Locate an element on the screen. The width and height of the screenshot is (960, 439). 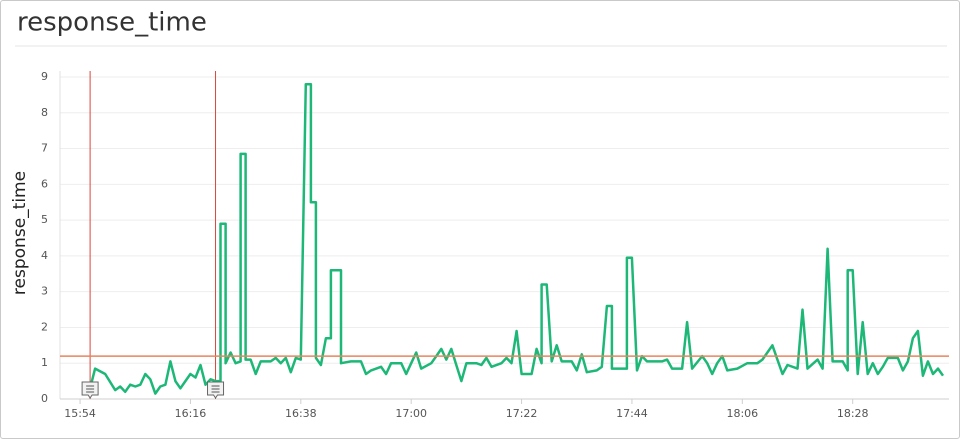
x-tick-label: 17:00 is located at coordinates (411, 413).